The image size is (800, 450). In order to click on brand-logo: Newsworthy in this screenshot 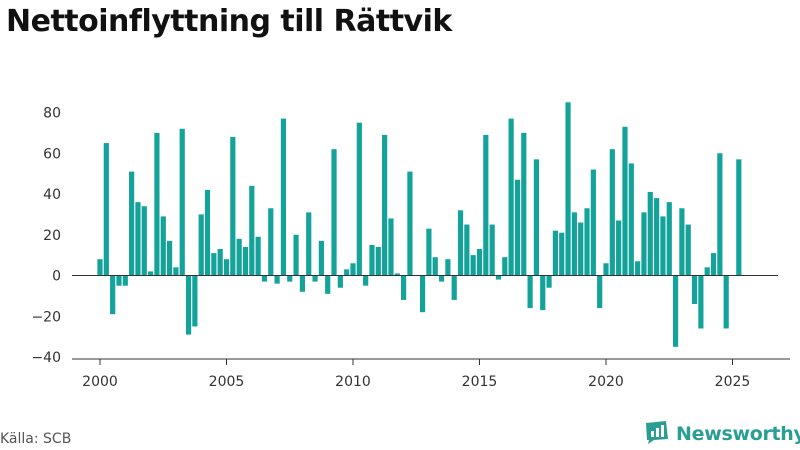, I will do `click(722, 434)`.